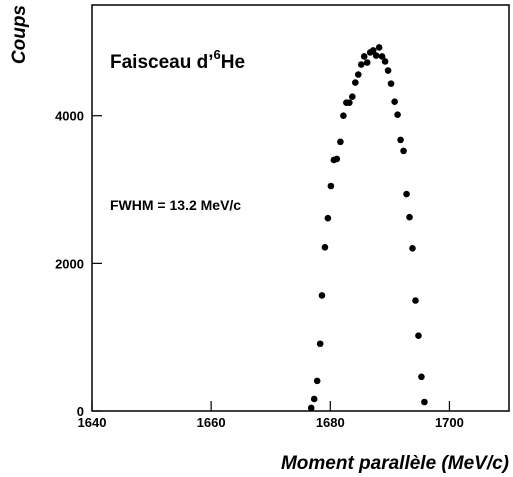  Describe the element at coordinates (69, 116) in the screenshot. I see `y-tick-label: 4000` at that location.